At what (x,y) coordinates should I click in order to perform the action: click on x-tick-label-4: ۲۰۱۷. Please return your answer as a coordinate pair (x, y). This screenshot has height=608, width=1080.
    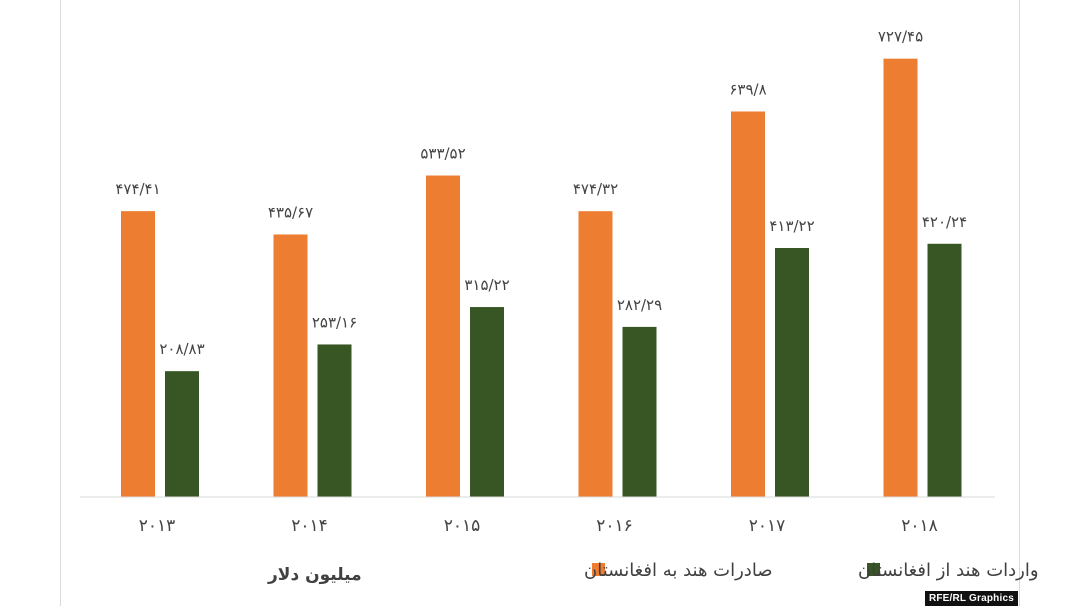
    Looking at the image, I should click on (767, 526).